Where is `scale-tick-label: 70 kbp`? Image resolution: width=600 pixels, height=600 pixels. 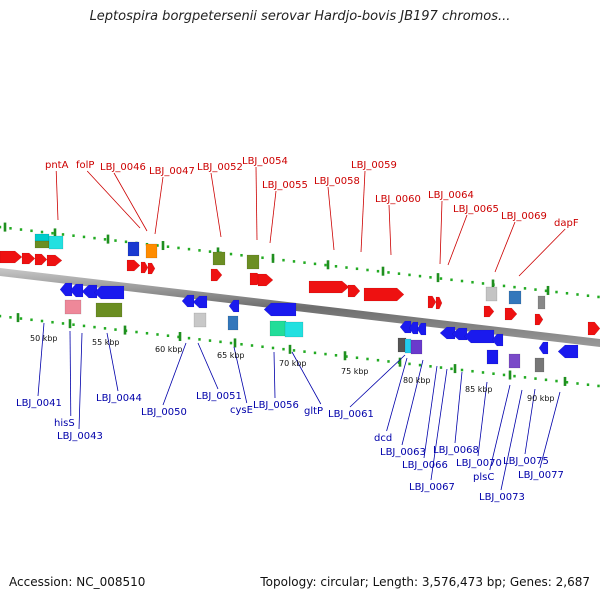
scale-tick-label: 70 kbp is located at coordinates (293, 363).